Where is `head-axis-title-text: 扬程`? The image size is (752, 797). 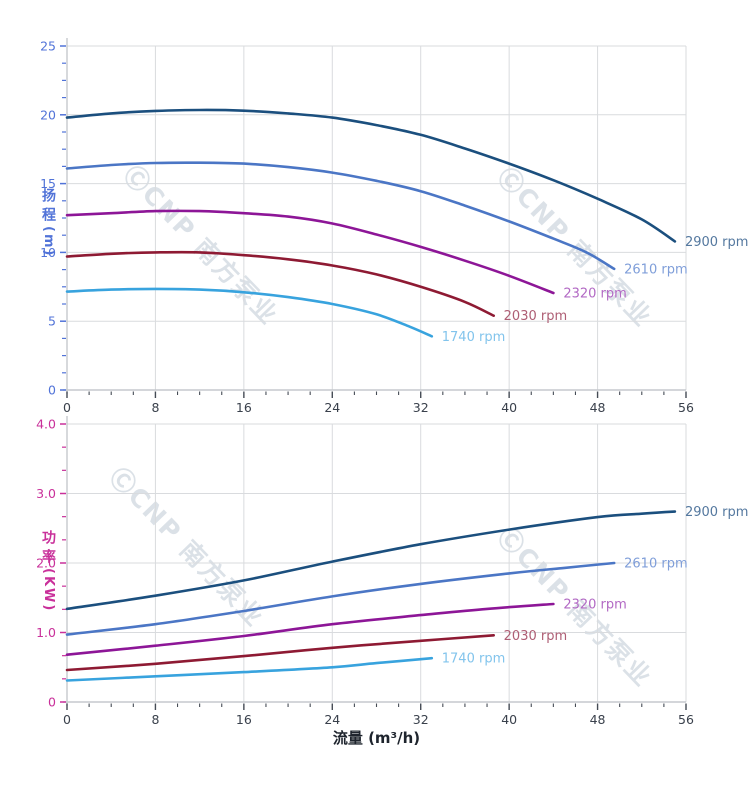
head-axis-title-text: 扬程 is located at coordinates (48, 207).